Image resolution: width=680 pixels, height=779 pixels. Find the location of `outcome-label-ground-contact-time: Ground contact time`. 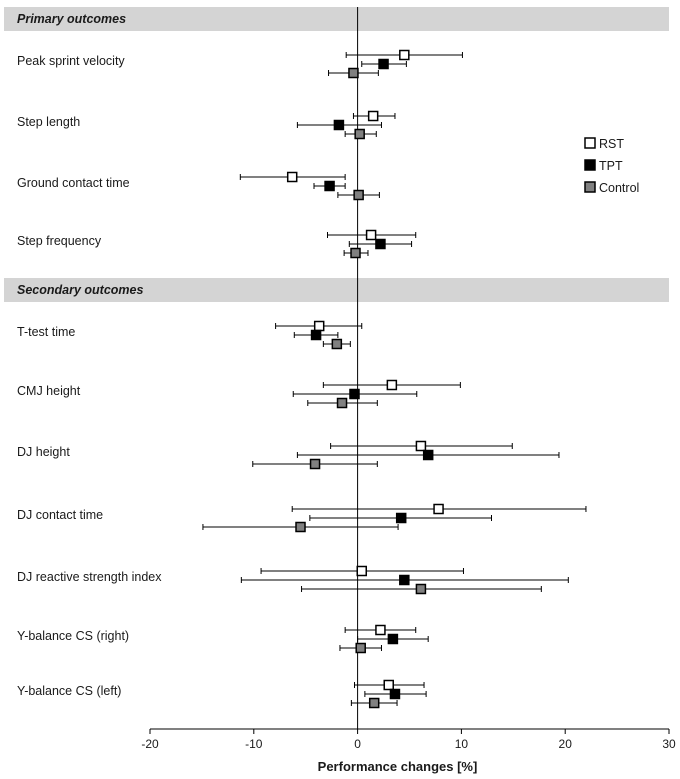

outcome-label-ground-contact-time: Ground contact time is located at coordinates (73, 183).